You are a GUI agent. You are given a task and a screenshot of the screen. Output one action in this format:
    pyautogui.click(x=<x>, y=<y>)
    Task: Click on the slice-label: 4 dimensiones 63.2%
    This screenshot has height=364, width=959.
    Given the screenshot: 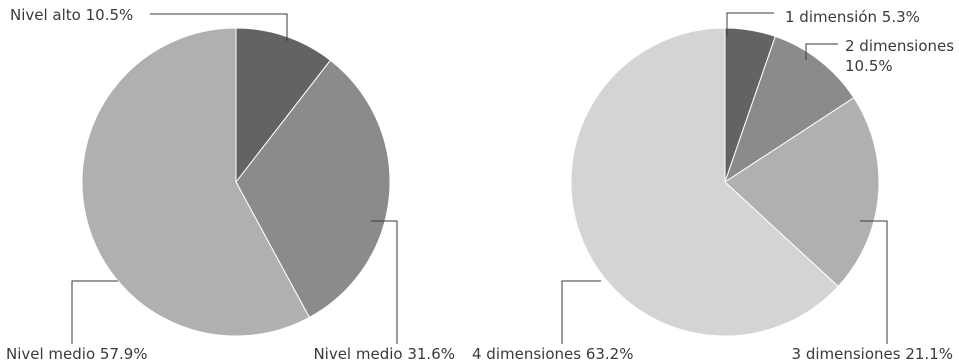 What is the action you would take?
    pyautogui.click(x=552, y=354)
    